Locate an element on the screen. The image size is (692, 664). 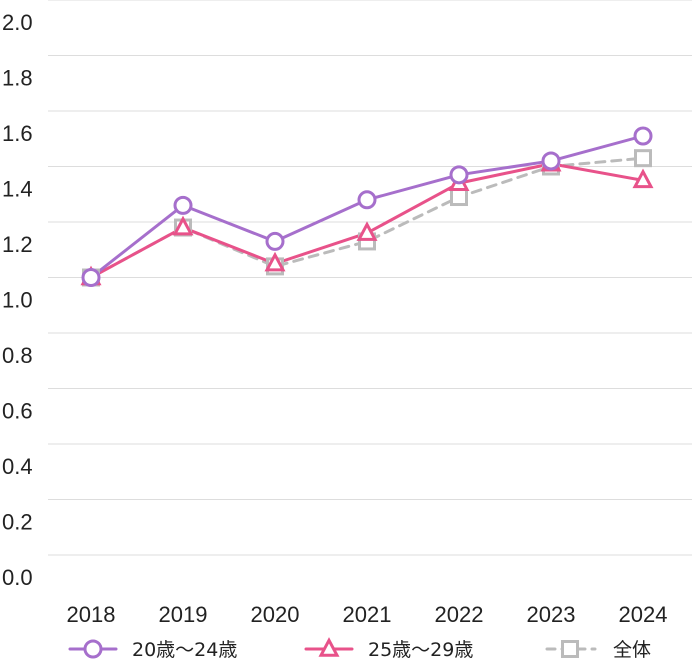
y-axis-tick-labels: 0.0 0.2 0.4 0.6 0.8 1.0 1.2 1.4 1.6 1.8 2.0 is located at coordinates (17, 300).